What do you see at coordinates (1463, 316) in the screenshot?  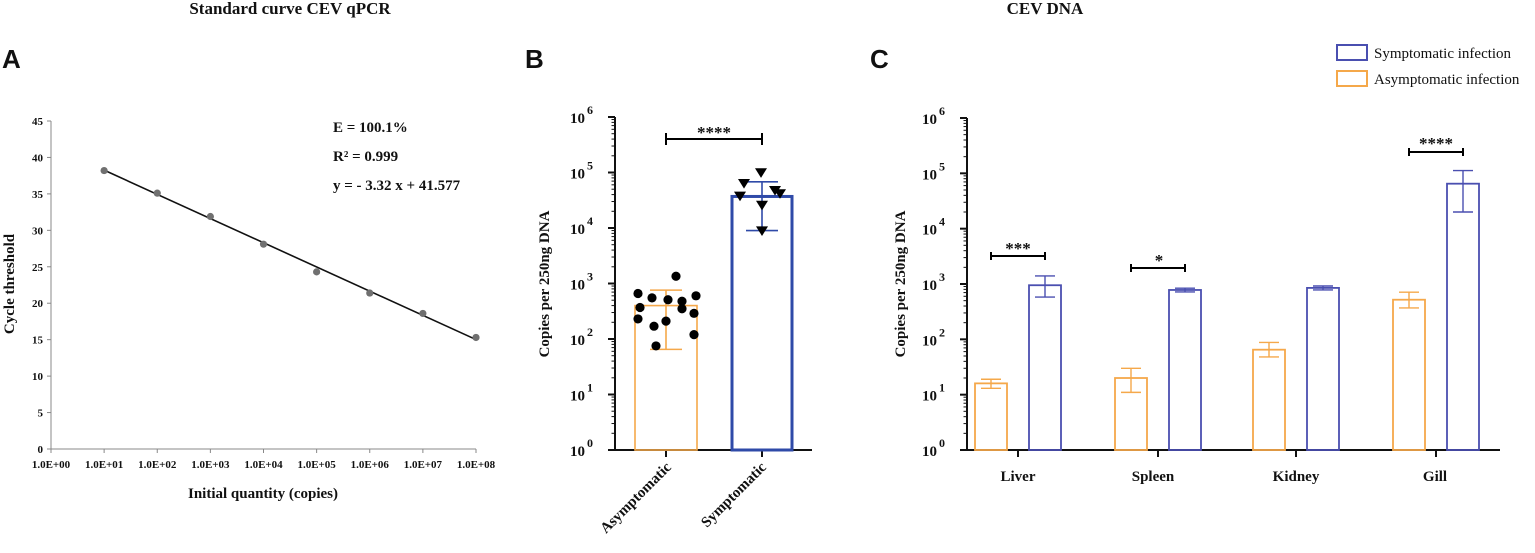 I see `panel-c-bar-symptomatic-gill` at bounding box center [1463, 316].